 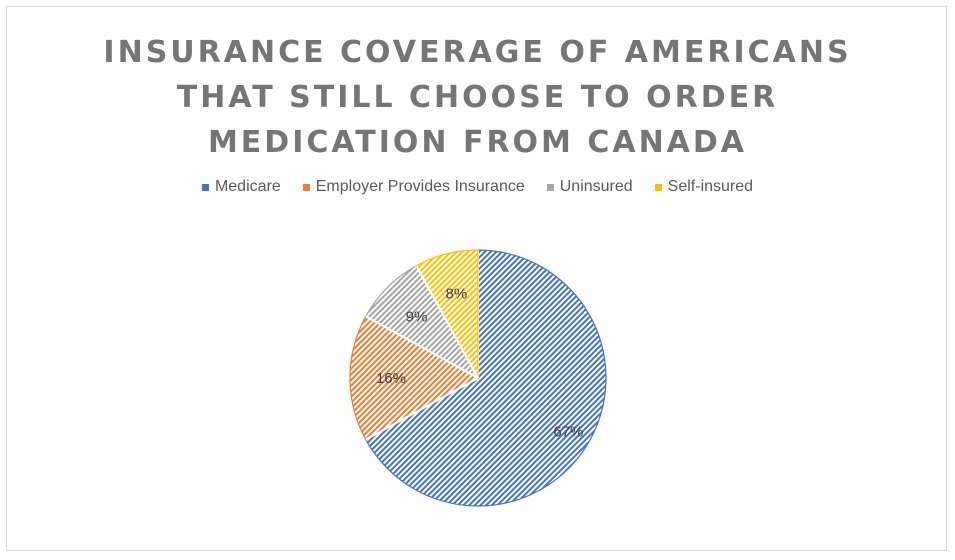 What do you see at coordinates (205, 187) in the screenshot?
I see `legend-swatch-medicare` at bounding box center [205, 187].